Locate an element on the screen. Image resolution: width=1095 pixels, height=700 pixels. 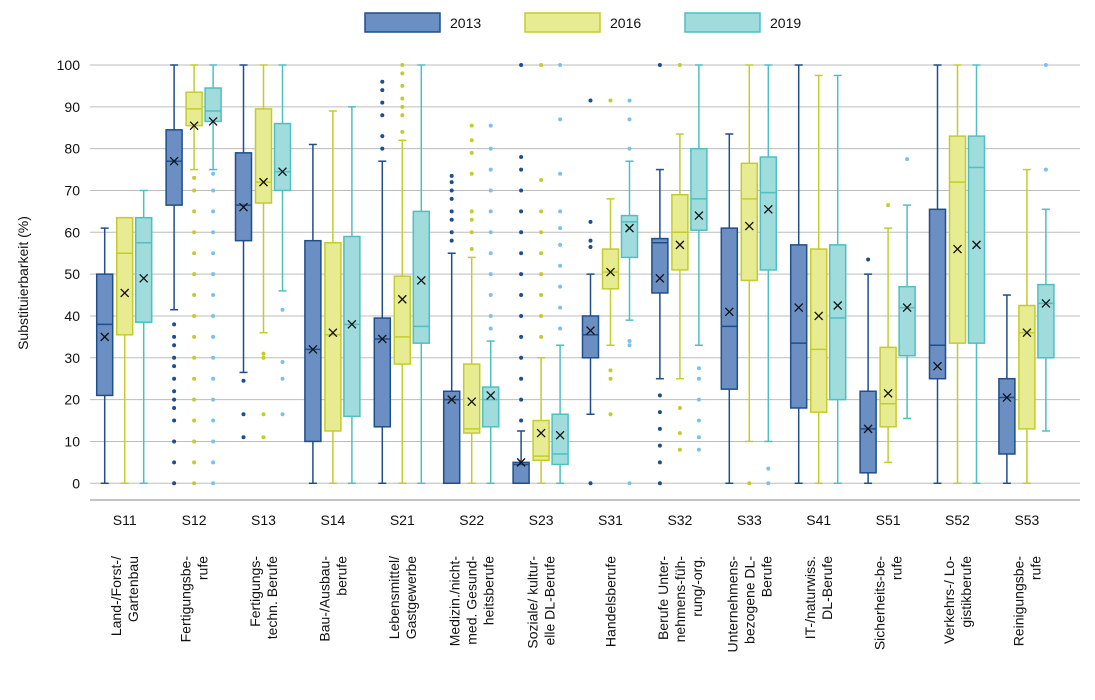
category-description: Soziale/ kultur- is located at coordinates (533, 602).